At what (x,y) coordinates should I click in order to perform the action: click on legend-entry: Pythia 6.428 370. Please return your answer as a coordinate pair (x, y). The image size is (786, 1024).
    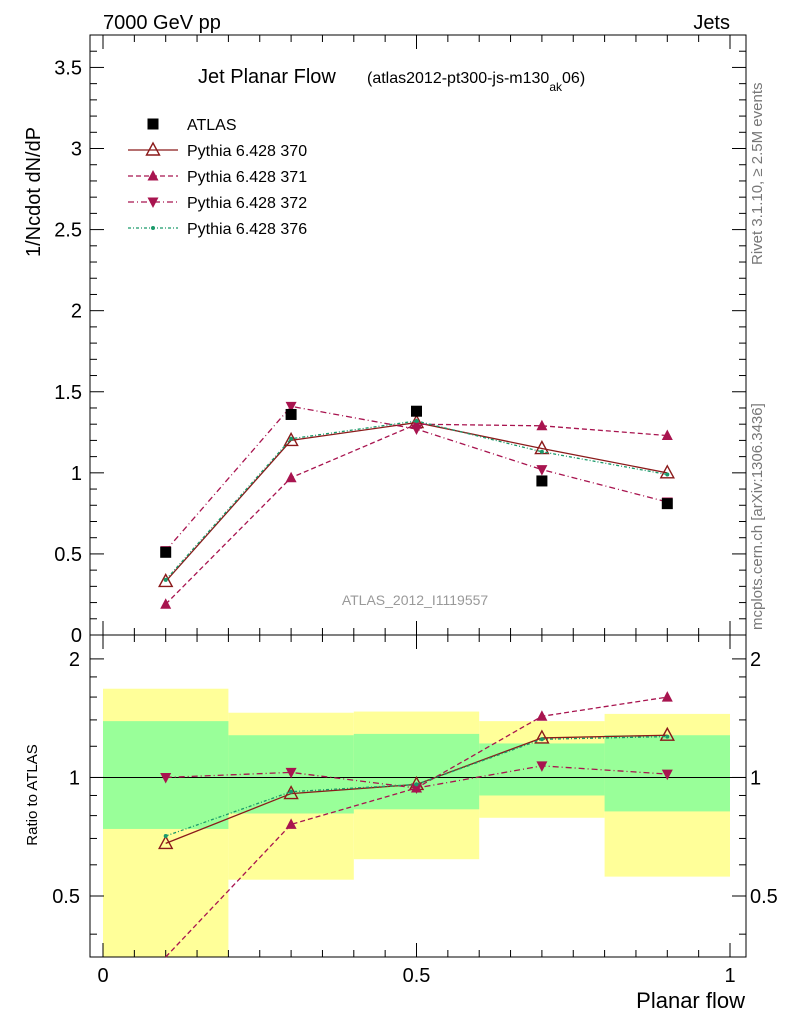
    Looking at the image, I should click on (247, 151).